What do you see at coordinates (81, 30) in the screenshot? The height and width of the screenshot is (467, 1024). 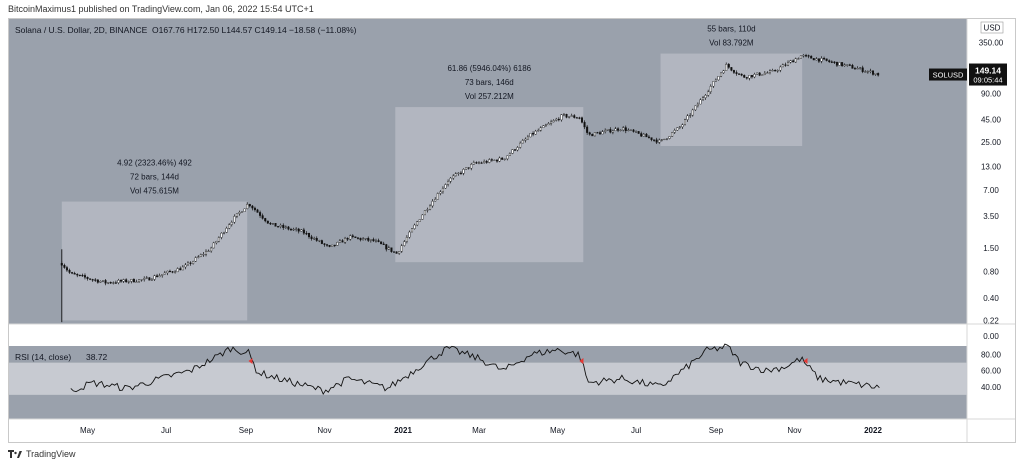 I see `symbol-legend: Solana / U.S. Dollar, 2D, BINANCE` at bounding box center [81, 30].